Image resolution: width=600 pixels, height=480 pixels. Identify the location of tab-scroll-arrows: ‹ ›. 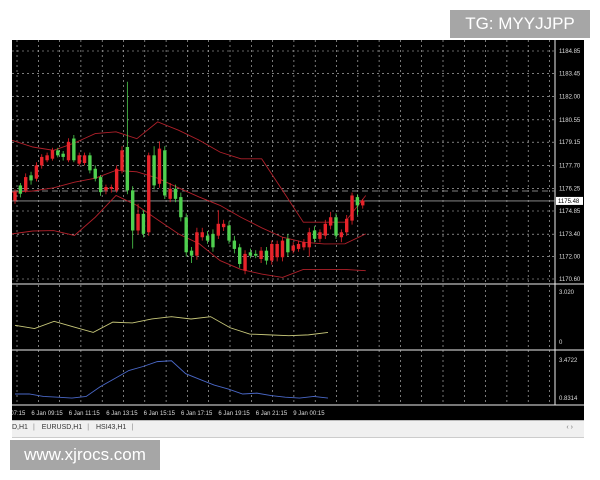
(569, 427).